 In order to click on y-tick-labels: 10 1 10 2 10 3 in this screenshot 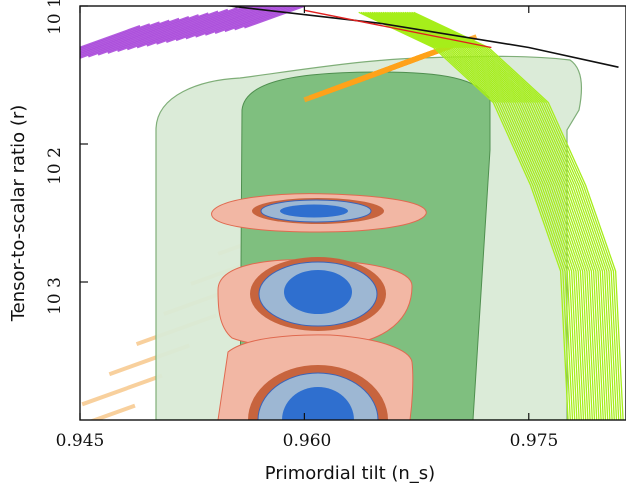, I will do `click(55, 157)`.